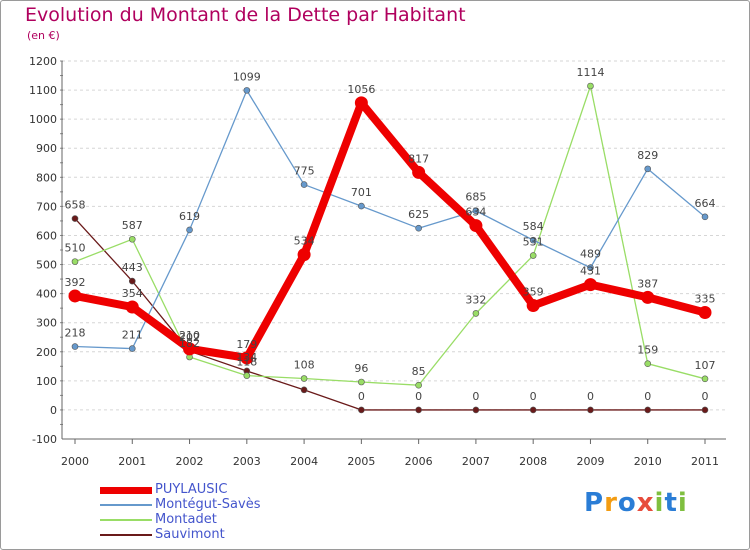 The height and width of the screenshot is (550, 750). What do you see at coordinates (627, 503) in the screenshot?
I see `logo-letter: o` at bounding box center [627, 503].